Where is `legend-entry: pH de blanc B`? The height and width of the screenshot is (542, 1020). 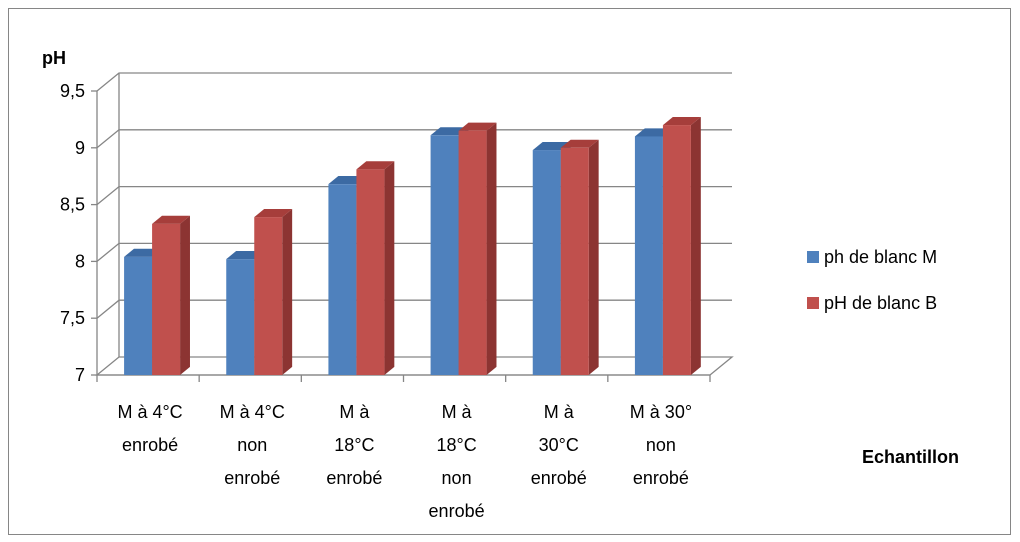
legend-entry: pH de blanc B is located at coordinates (872, 303).